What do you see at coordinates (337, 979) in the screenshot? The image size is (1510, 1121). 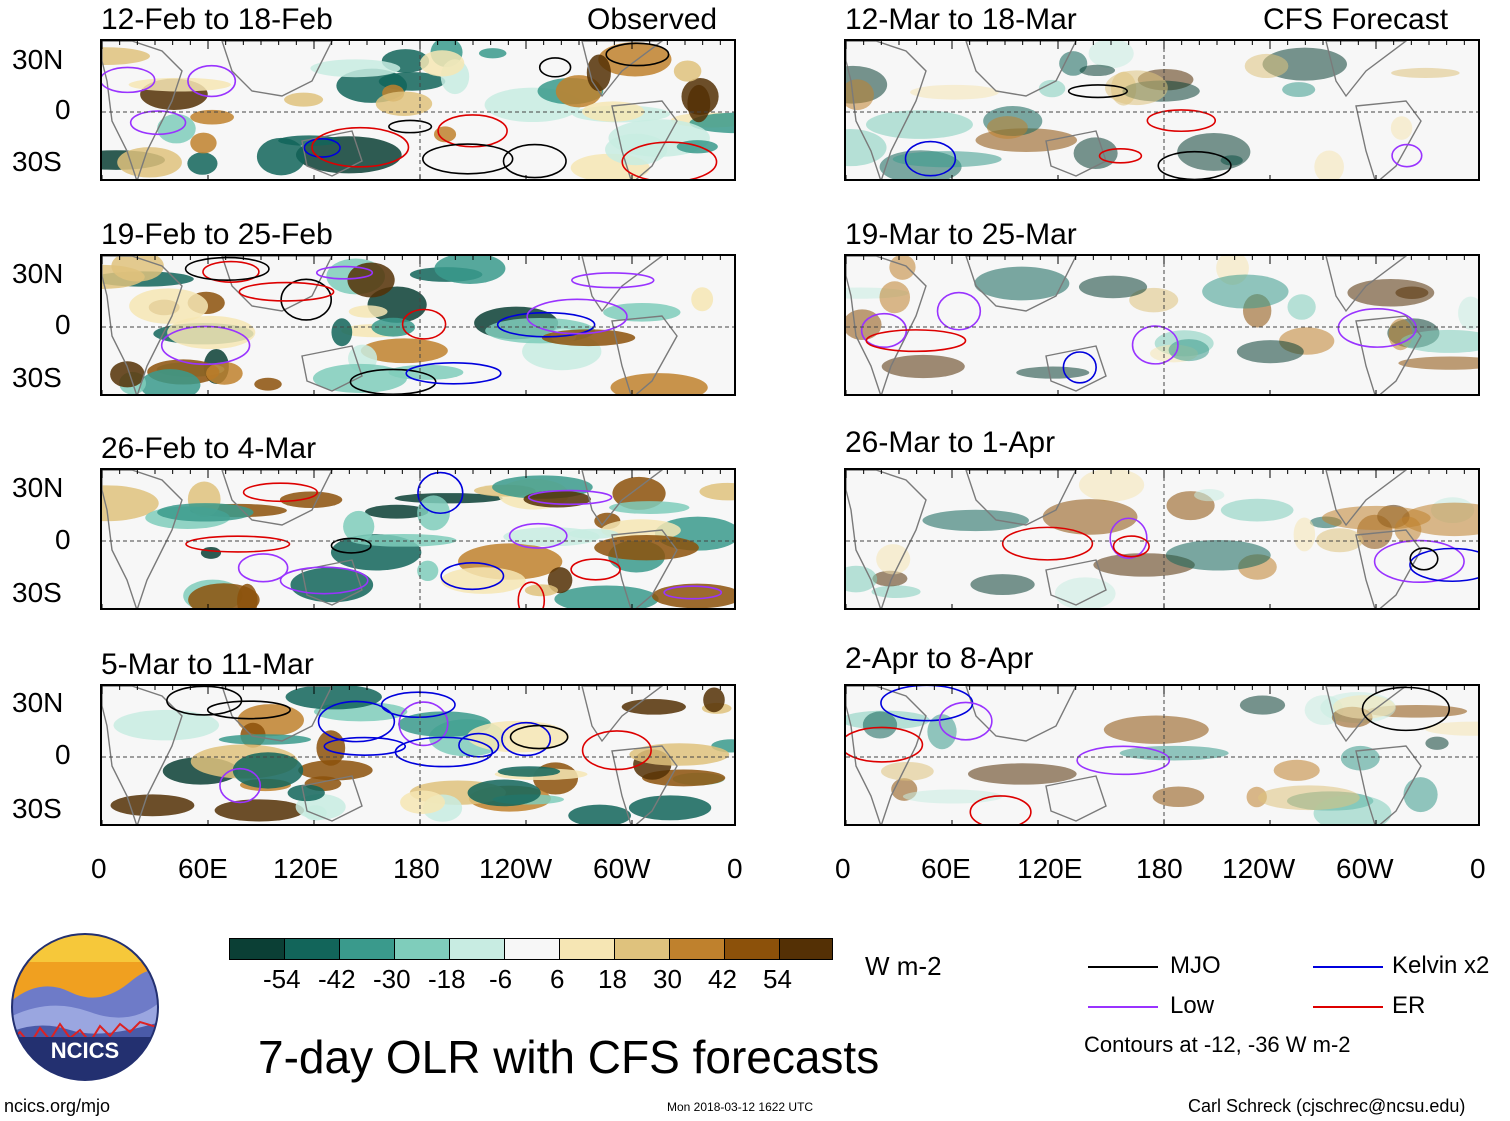 I see `colorbar-tick: -42` at bounding box center [337, 979].